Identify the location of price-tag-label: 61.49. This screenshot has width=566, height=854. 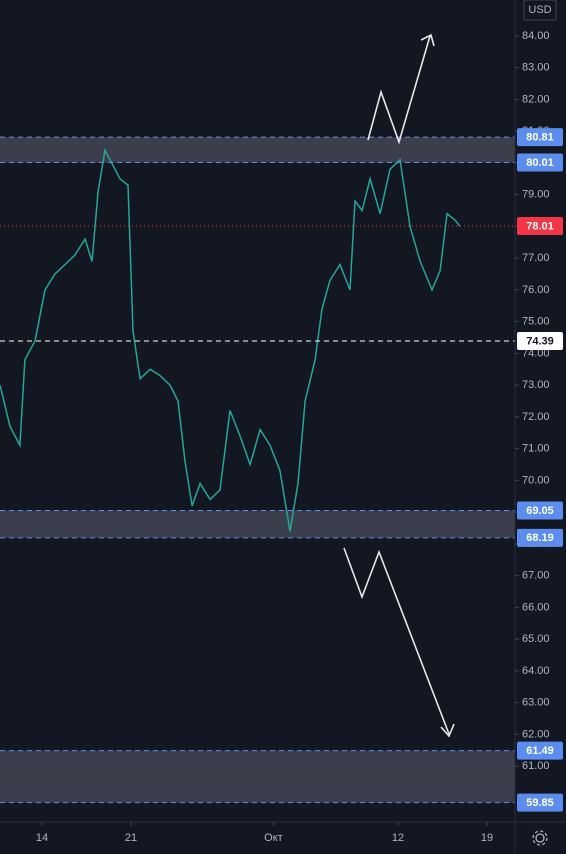
(540, 751).